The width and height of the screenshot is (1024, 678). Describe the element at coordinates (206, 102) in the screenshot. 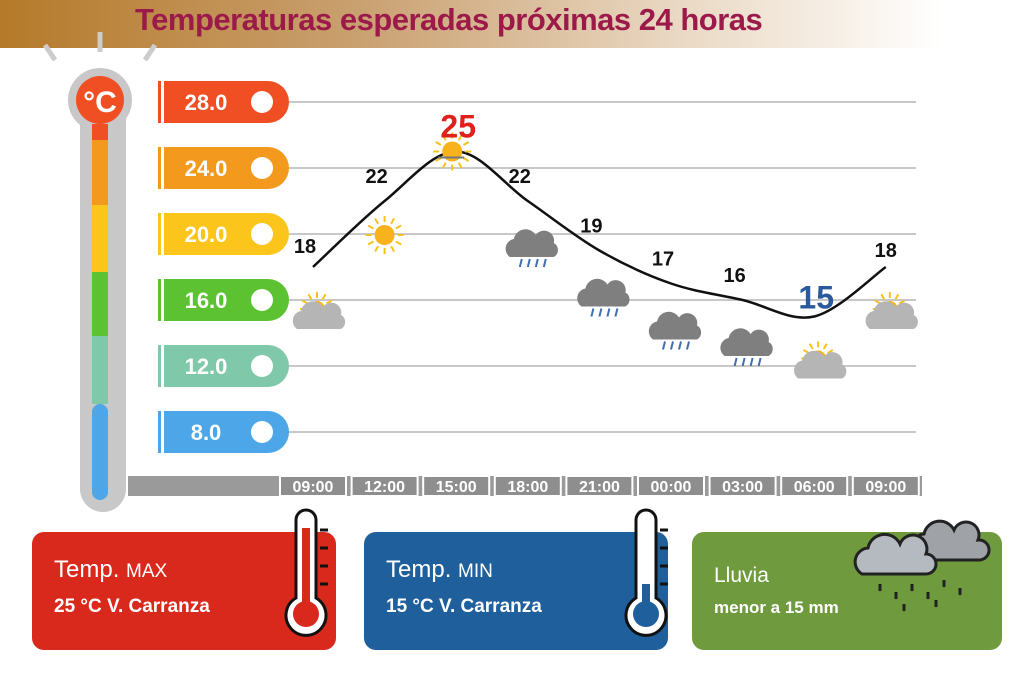

I see `y-tick-label: 28.0` at that location.